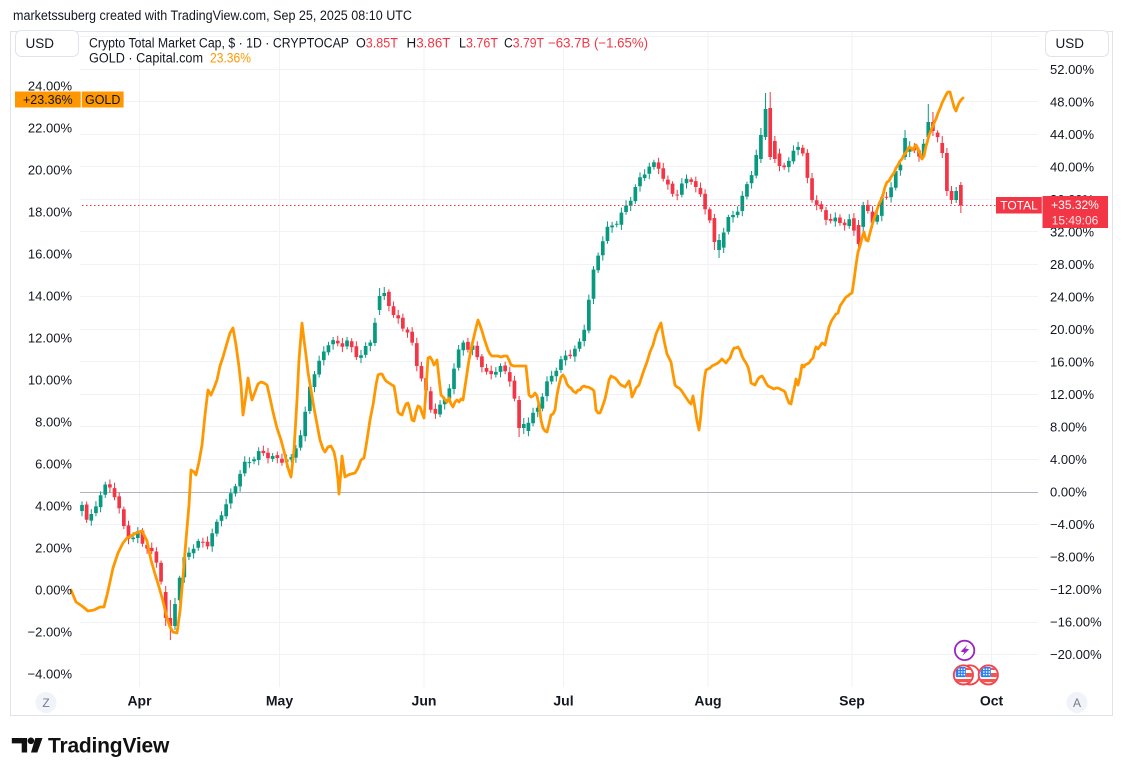  I want to click on svg-text: L3.76T, so click(478, 43).